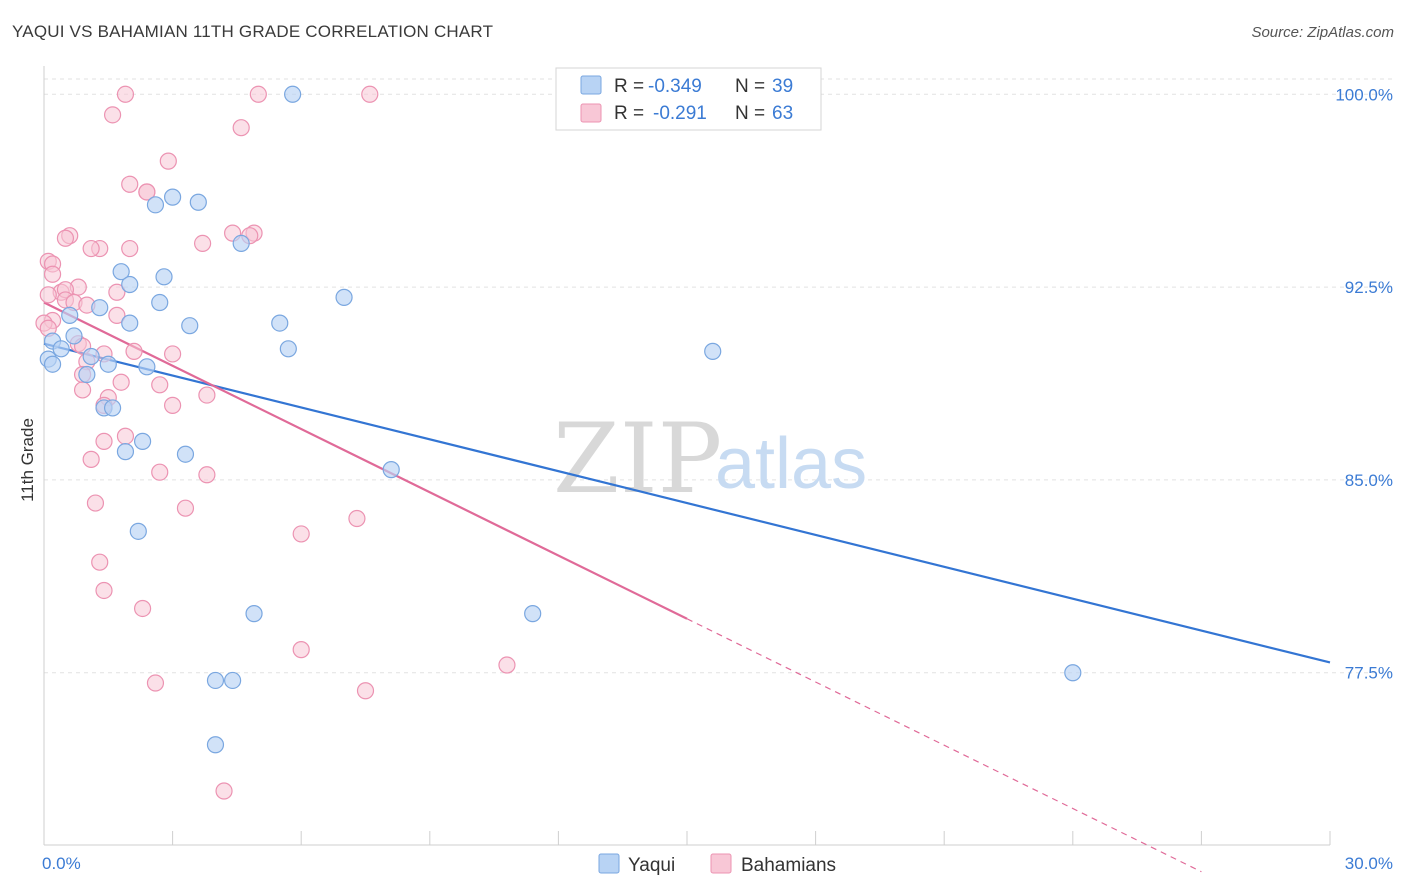 Image resolution: width=1406 pixels, height=892 pixels. What do you see at coordinates (609, 863) in the screenshot?
I see `legend-yaqui-swatch` at bounding box center [609, 863].